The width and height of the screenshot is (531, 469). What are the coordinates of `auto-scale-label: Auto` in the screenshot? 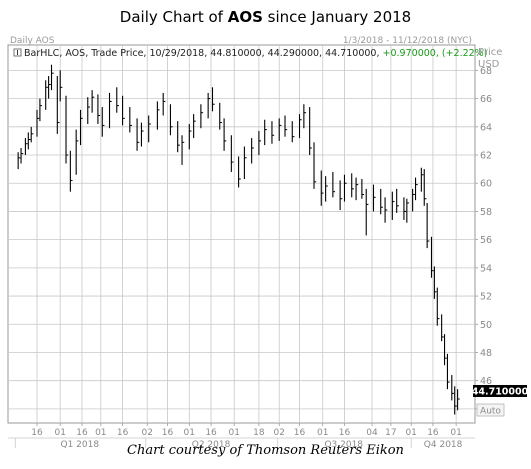 It's located at (490, 412).